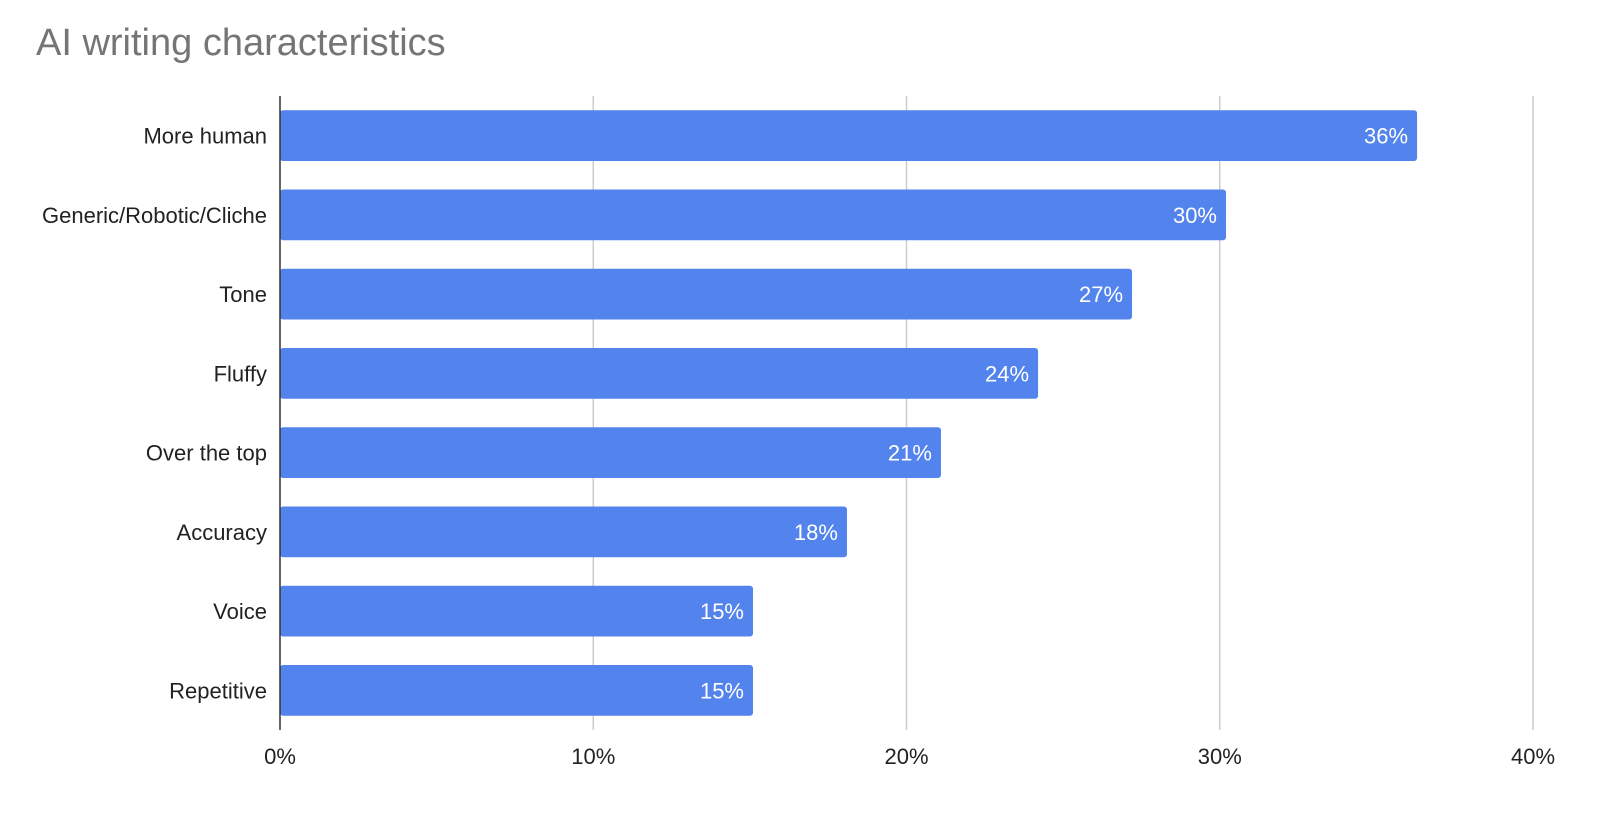  What do you see at coordinates (1007, 373) in the screenshot?
I see `data-label: 24%` at bounding box center [1007, 373].